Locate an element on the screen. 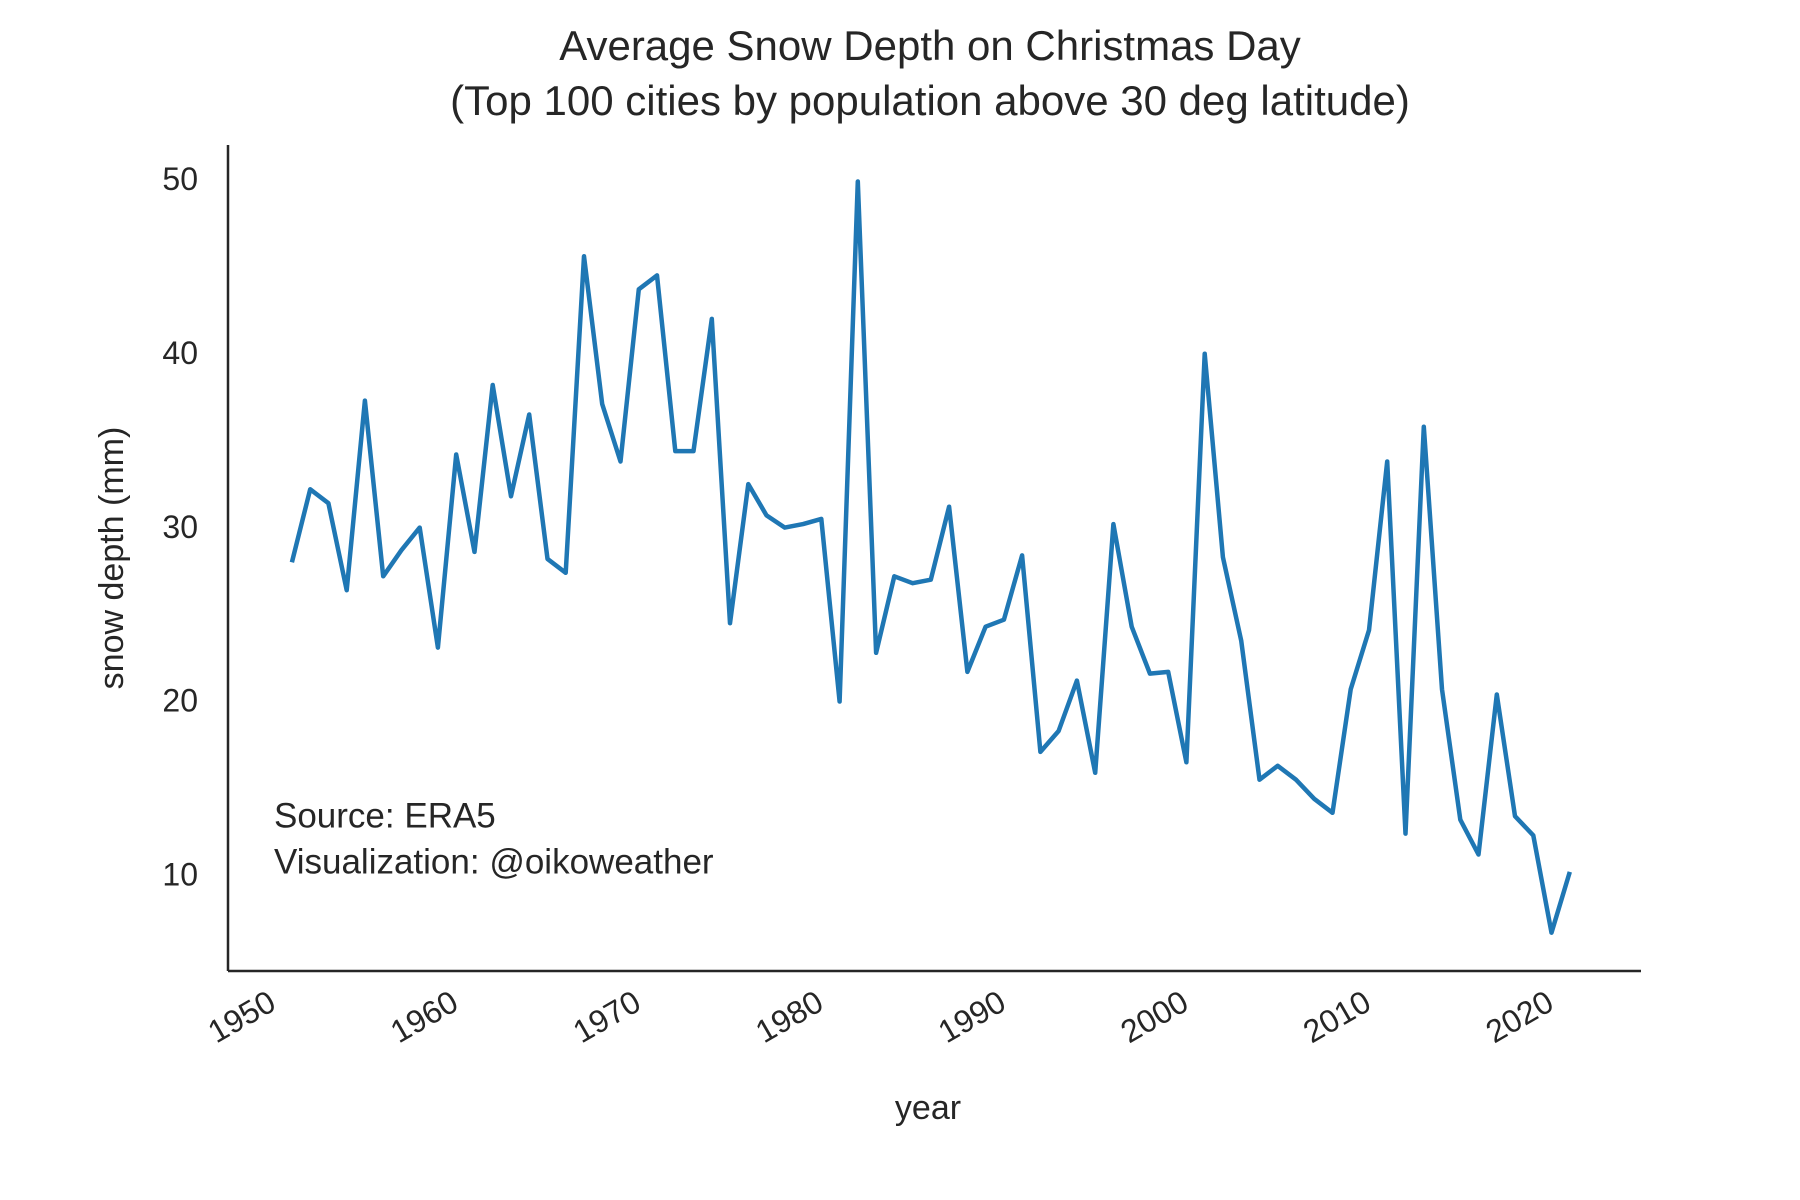  x-axis-label: year is located at coordinates (928, 1108).